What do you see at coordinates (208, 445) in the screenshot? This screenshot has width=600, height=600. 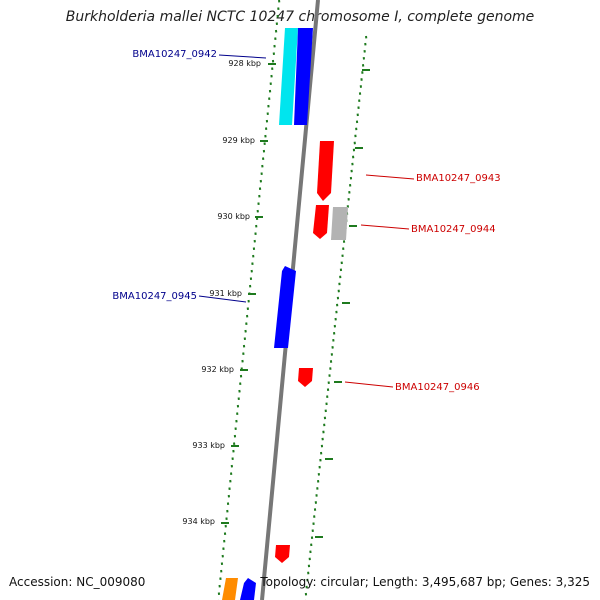 I see `ruler-label: 933 kbp` at bounding box center [208, 445].